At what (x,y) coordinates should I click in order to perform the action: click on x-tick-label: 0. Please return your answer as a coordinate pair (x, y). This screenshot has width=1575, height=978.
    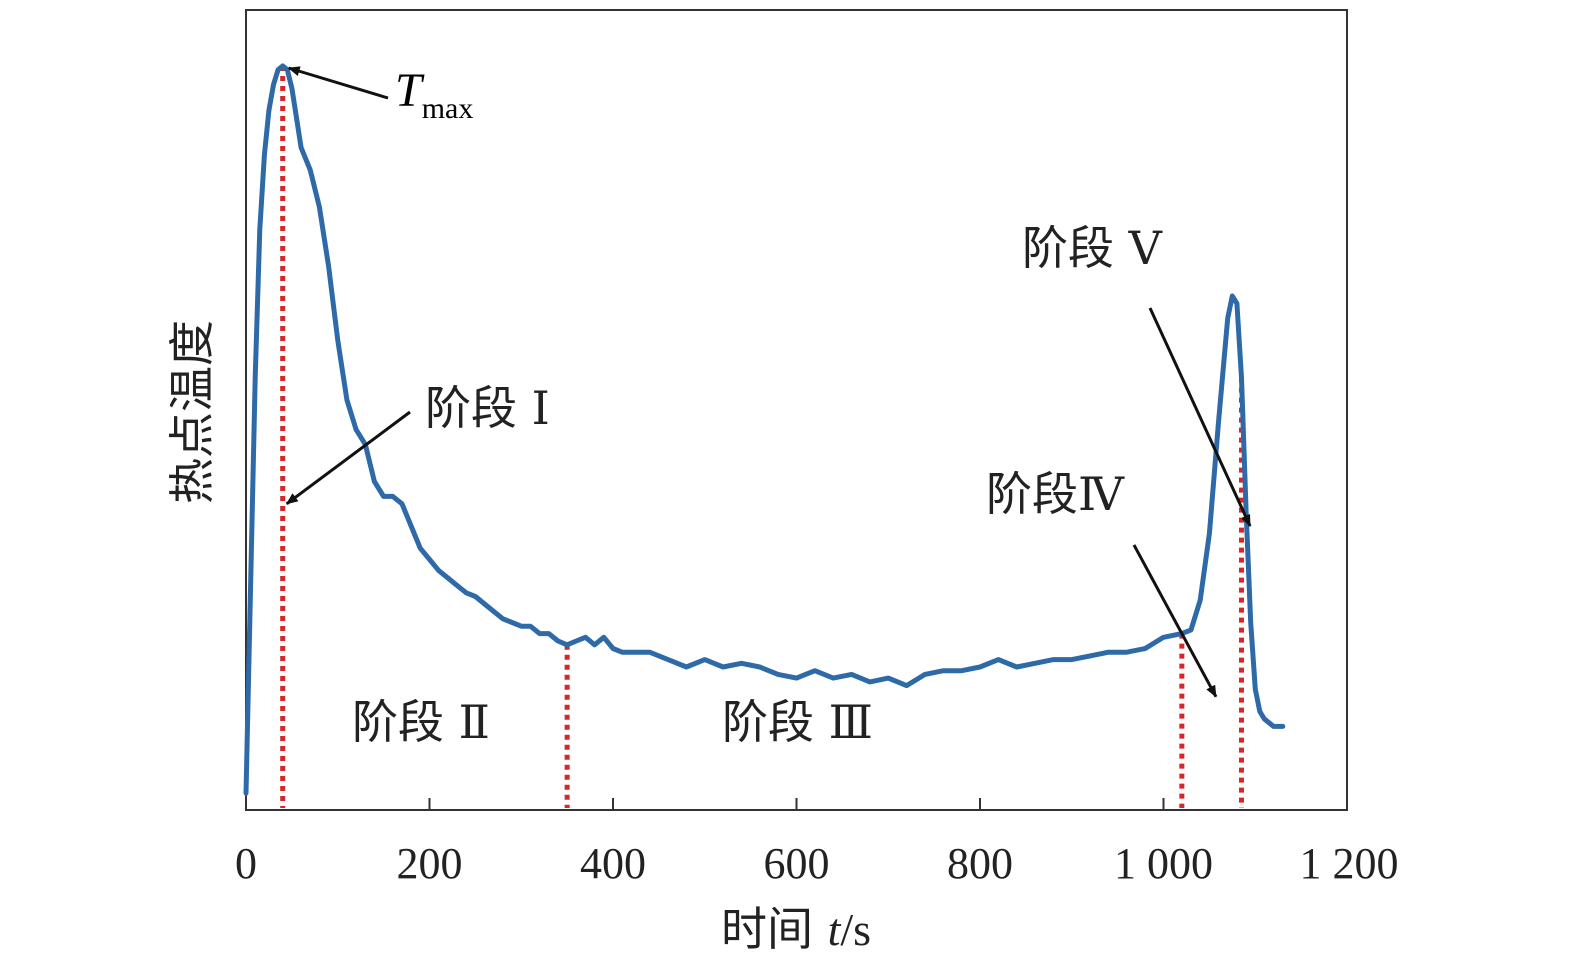
    Looking at the image, I should click on (246, 863).